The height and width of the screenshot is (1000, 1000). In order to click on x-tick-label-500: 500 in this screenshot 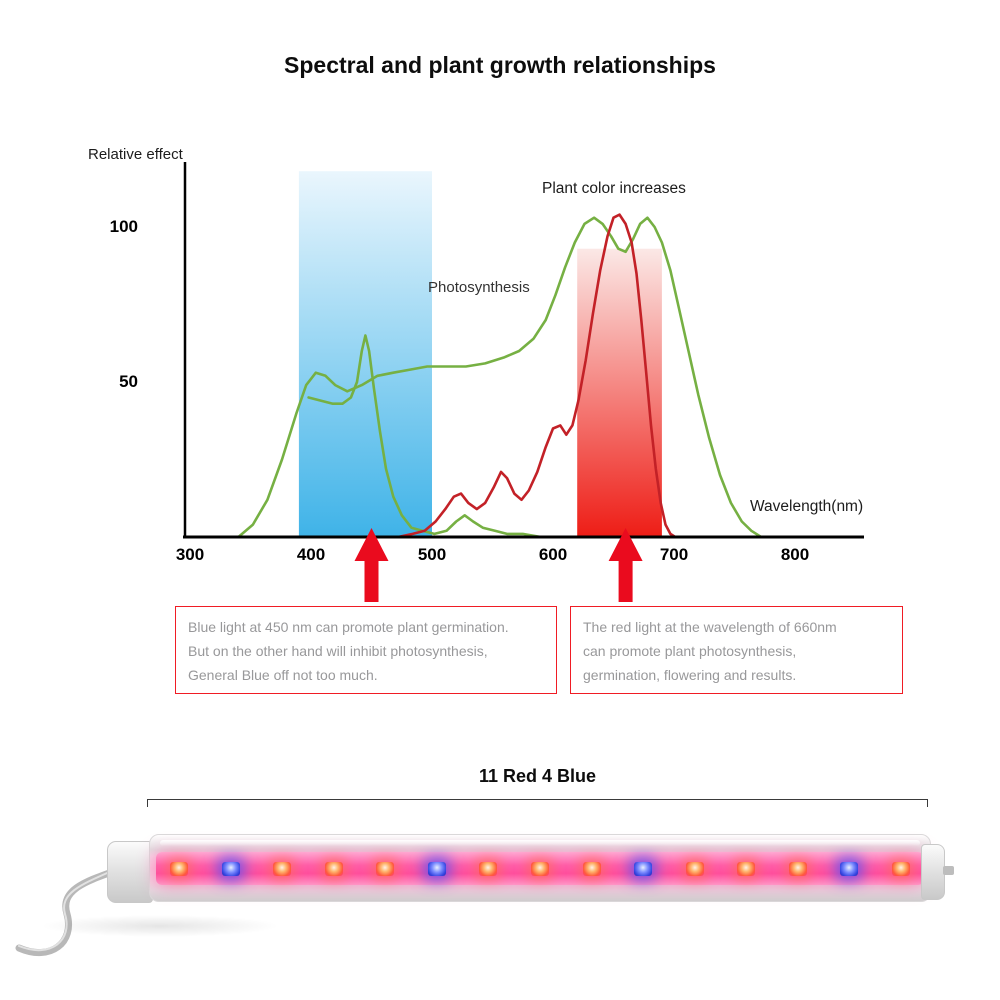, I will do `click(432, 554)`.